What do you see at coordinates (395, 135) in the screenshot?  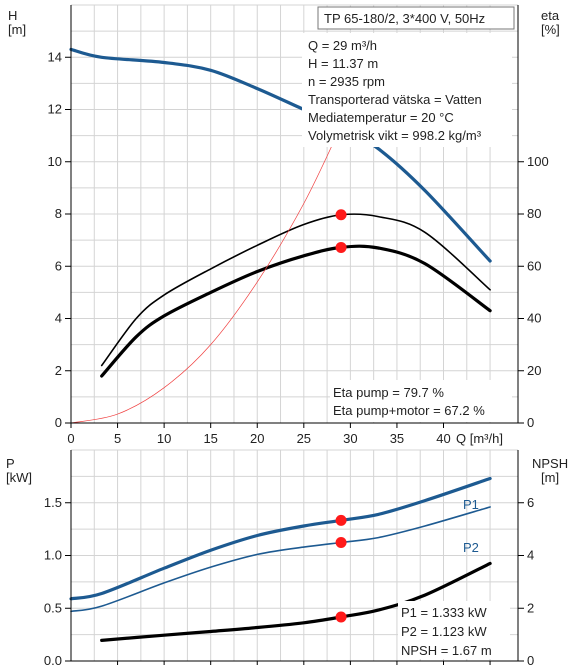 I see `info-density: Volymetrisk vikt = 998.2 kg/m³` at bounding box center [395, 135].